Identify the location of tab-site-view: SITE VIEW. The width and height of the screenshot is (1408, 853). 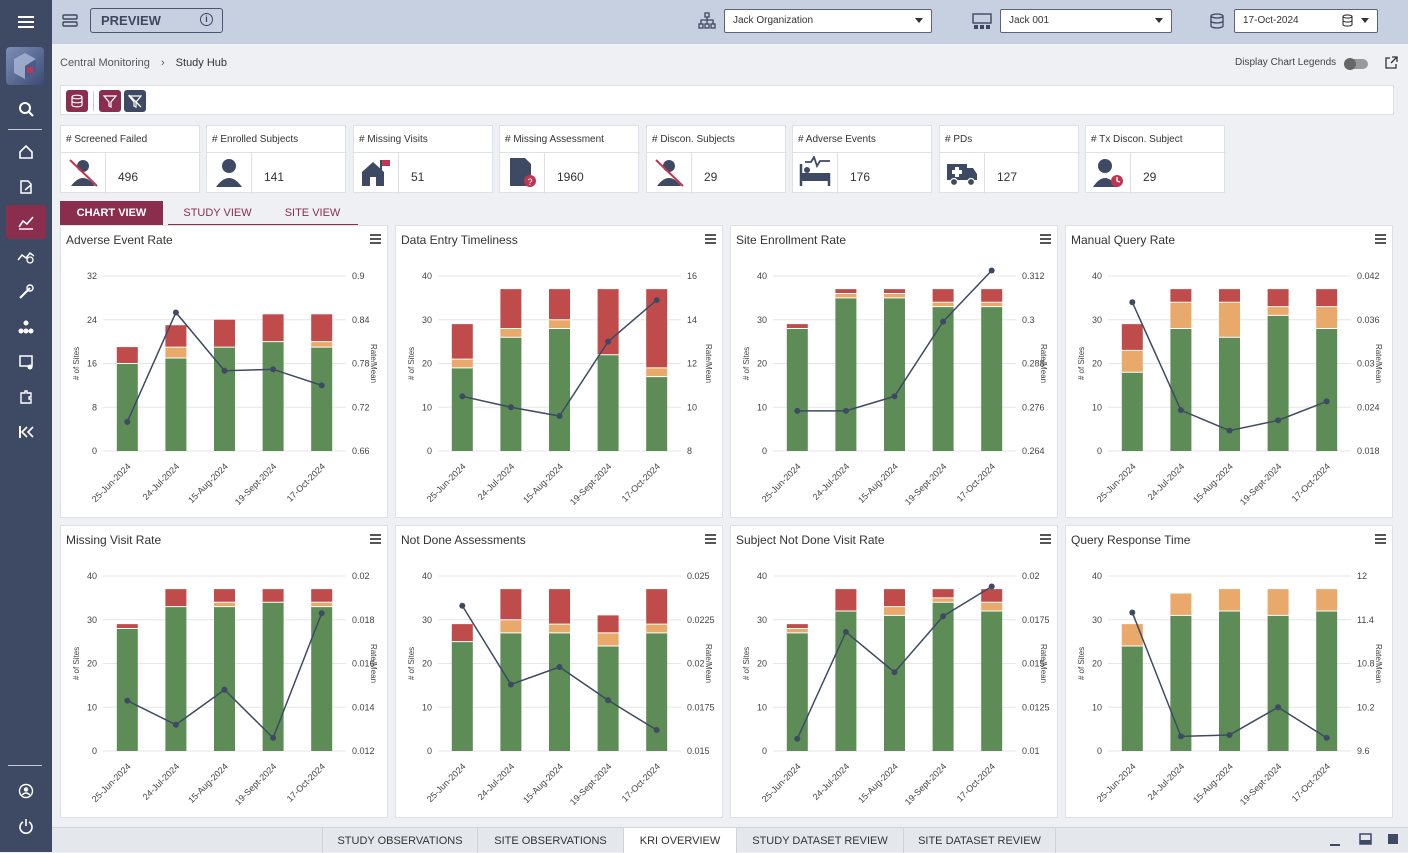
(312, 213).